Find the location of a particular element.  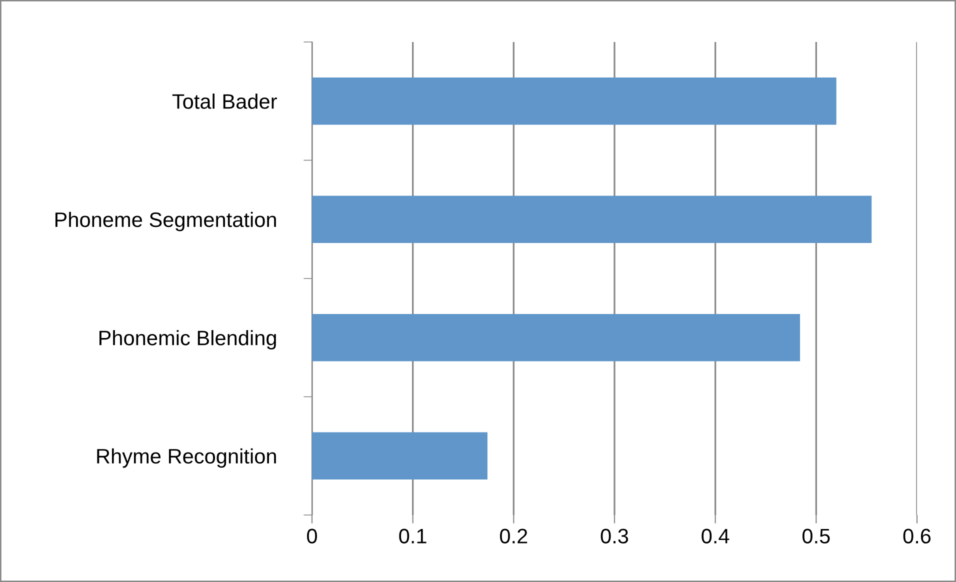

y-tick-label: Rhyme Recognition is located at coordinates (186, 458).